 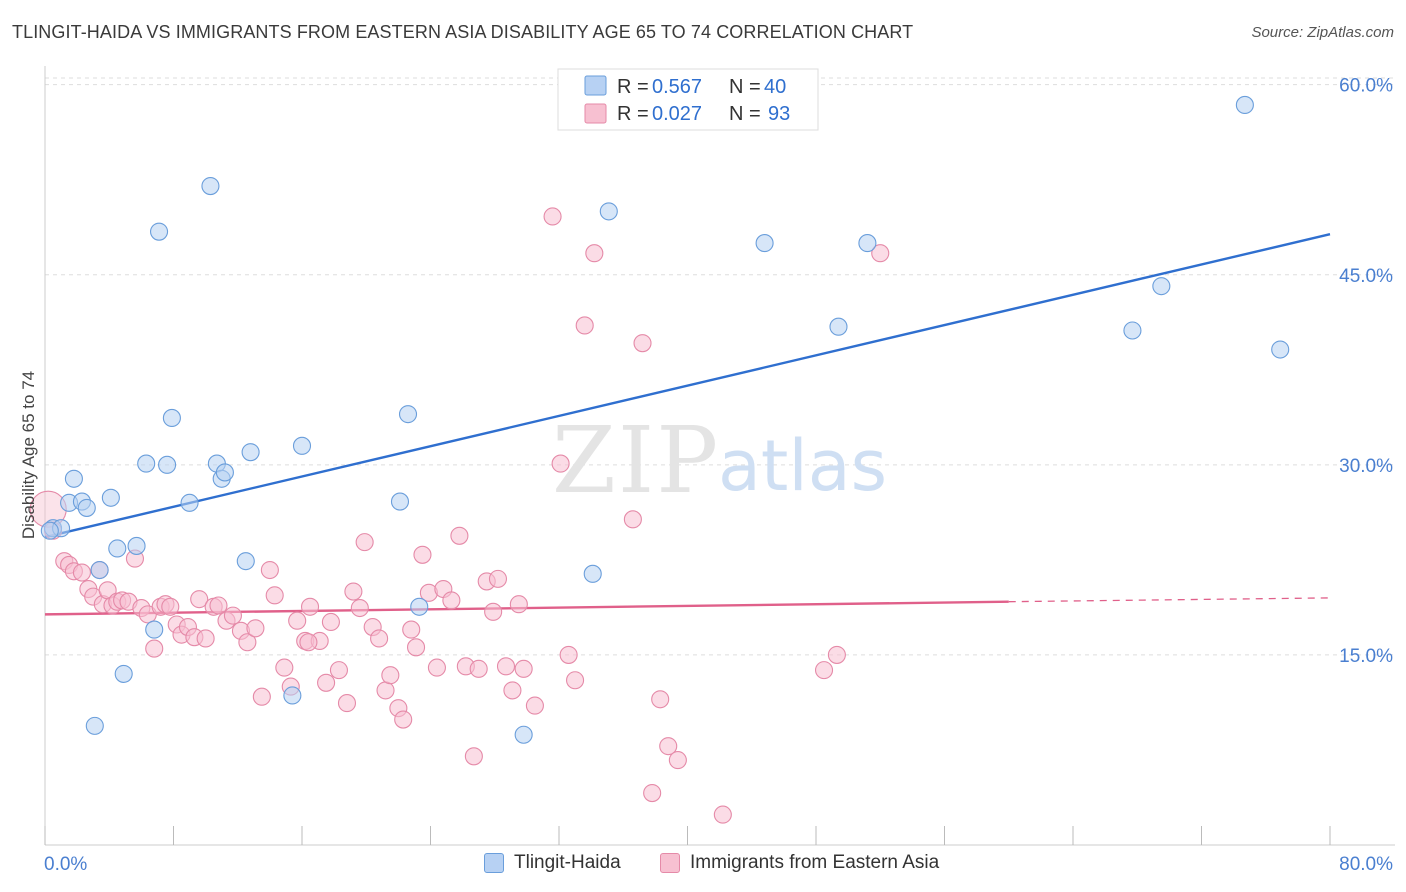 What do you see at coordinates (677, 87) in the screenshot?
I see `legend-r-value-1: 0.567` at bounding box center [677, 87].